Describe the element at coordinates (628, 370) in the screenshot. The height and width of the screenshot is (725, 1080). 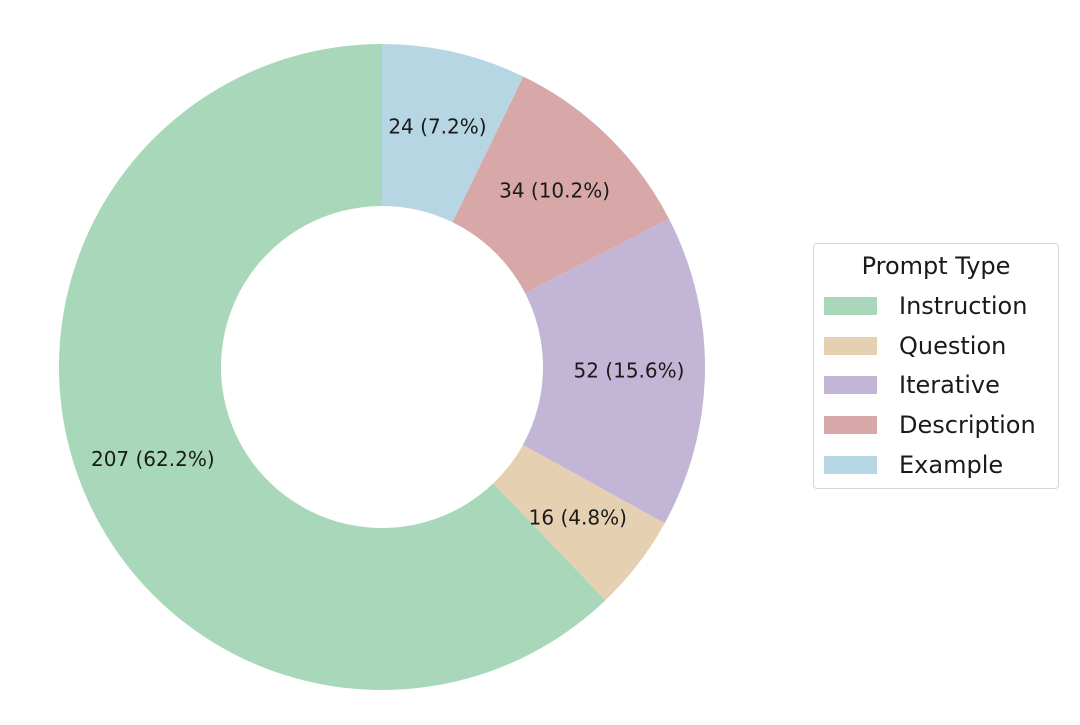
I see `slice-label-iterative: 52 (15.6%)` at that location.